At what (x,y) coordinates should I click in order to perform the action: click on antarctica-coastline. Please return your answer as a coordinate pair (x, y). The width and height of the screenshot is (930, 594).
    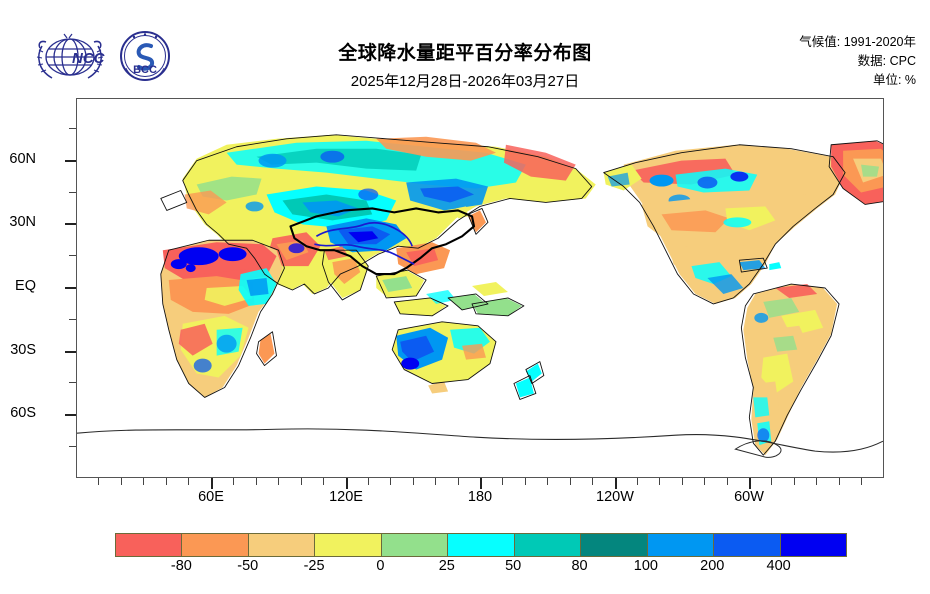
    Looking at the image, I should click on (480, 443).